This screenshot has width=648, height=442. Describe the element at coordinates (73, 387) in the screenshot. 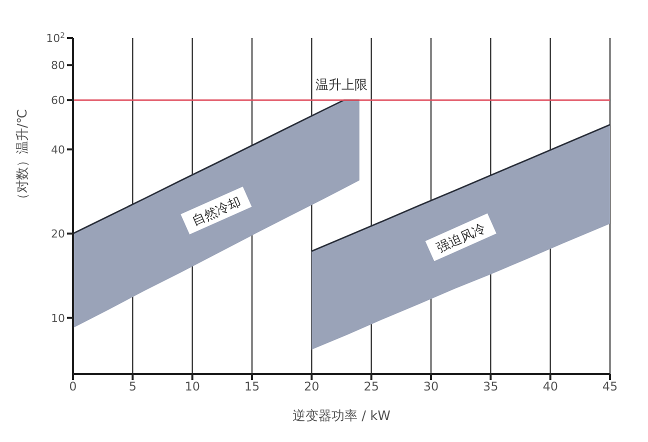

I see `x-tick-label: 0` at that location.